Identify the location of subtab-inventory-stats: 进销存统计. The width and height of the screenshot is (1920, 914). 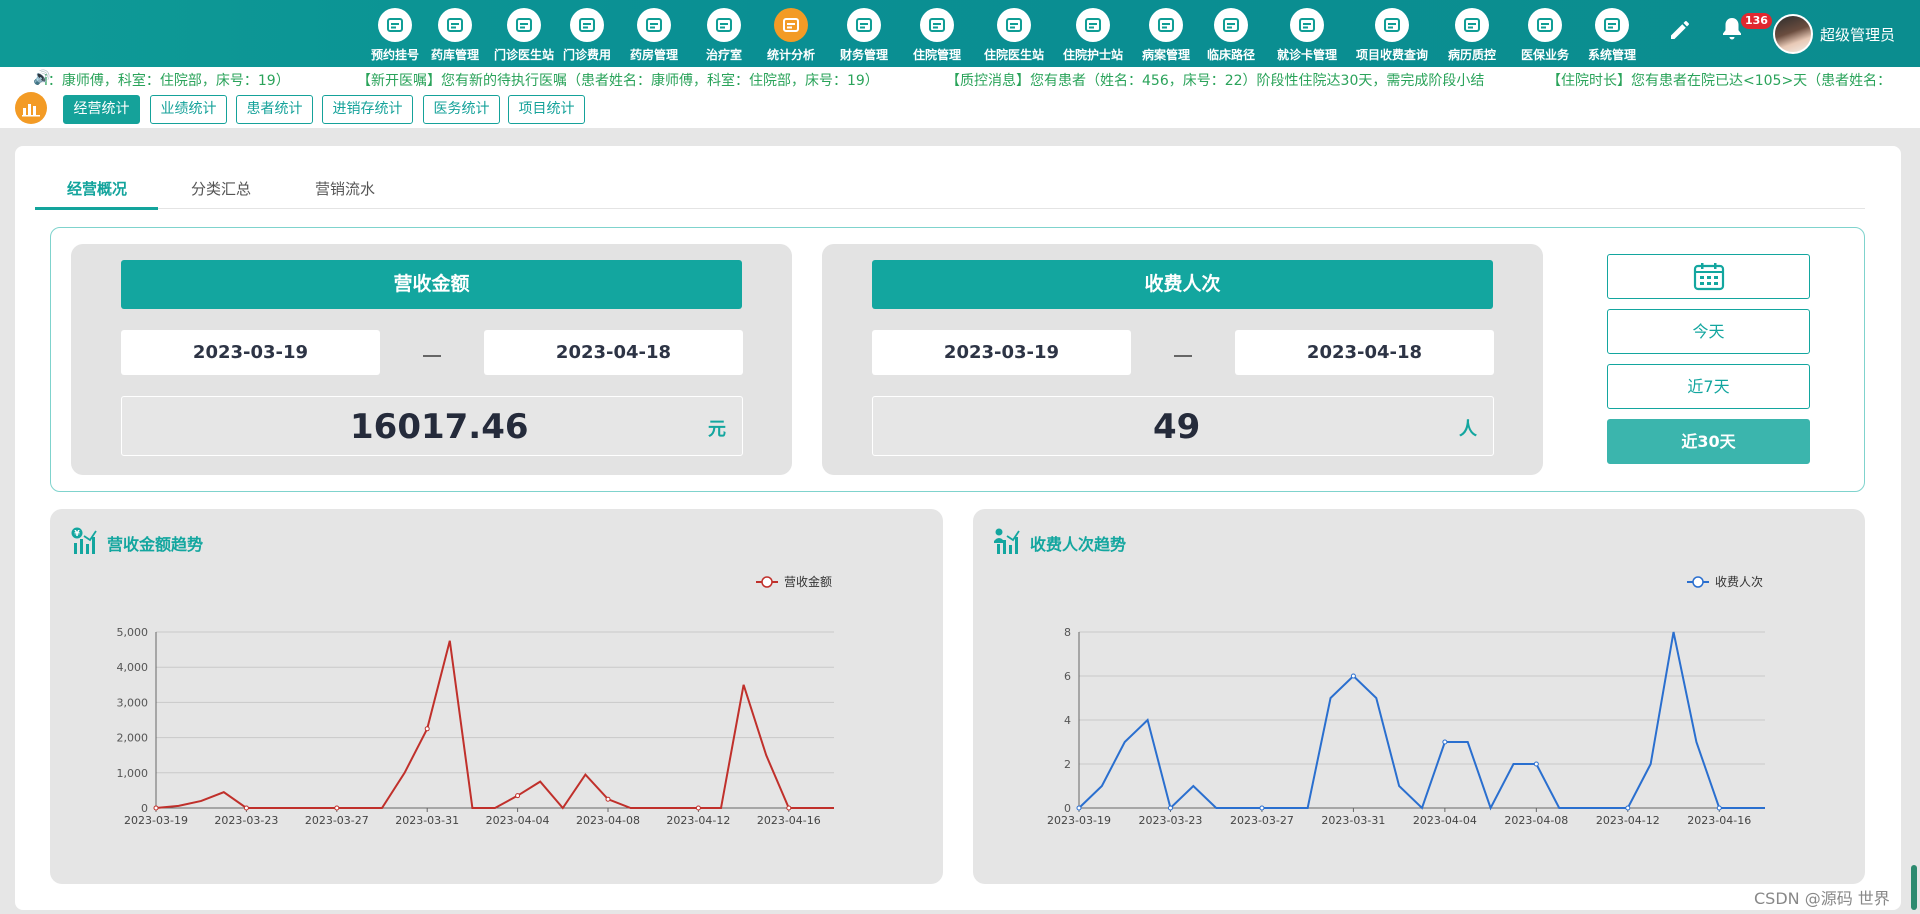
(367, 109).